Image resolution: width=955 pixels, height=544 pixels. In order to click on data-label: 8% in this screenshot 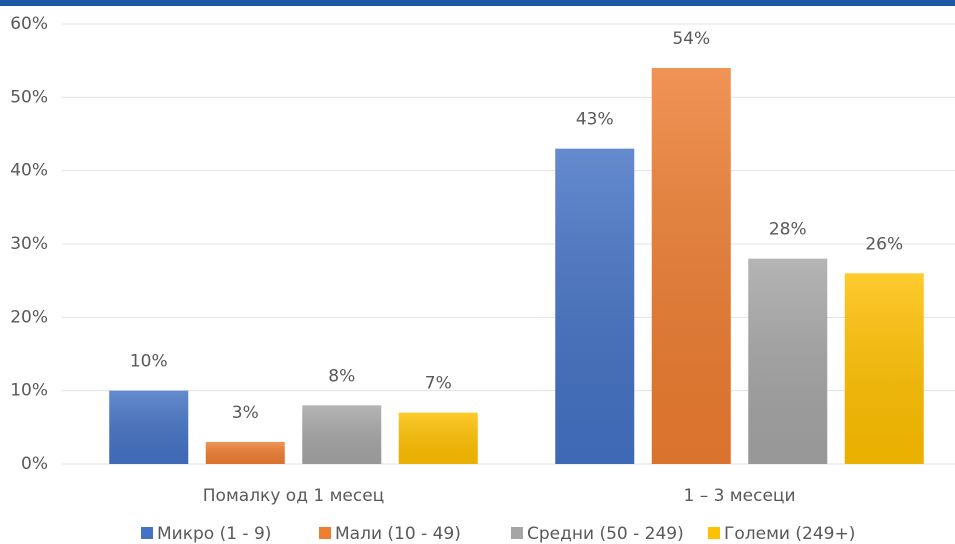, I will do `click(341, 376)`.